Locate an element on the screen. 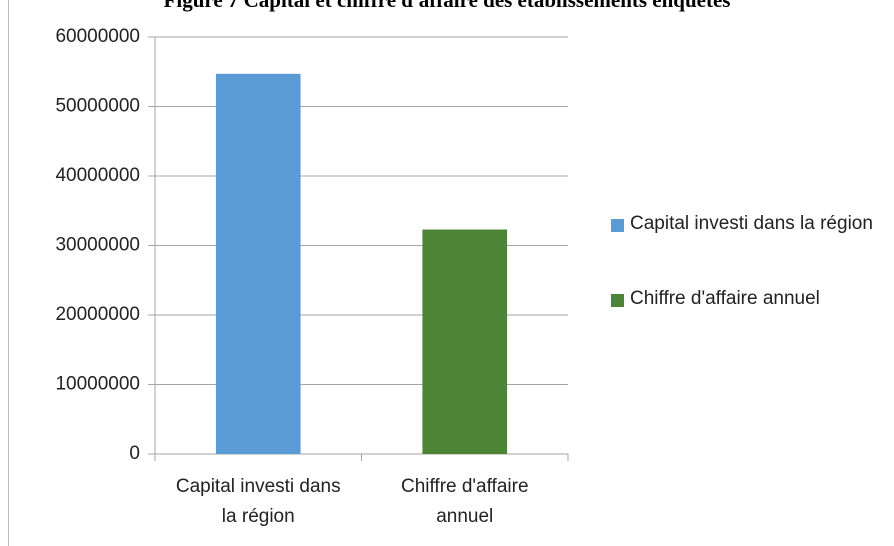 Image resolution: width=894 pixels, height=546 pixels. legend-label: Chiffre d'affaire annuel is located at coordinates (725, 298).